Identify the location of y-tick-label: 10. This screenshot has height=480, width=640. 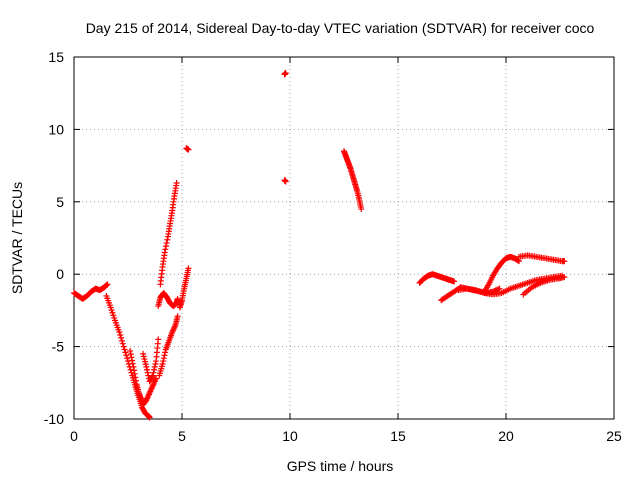
(56, 129).